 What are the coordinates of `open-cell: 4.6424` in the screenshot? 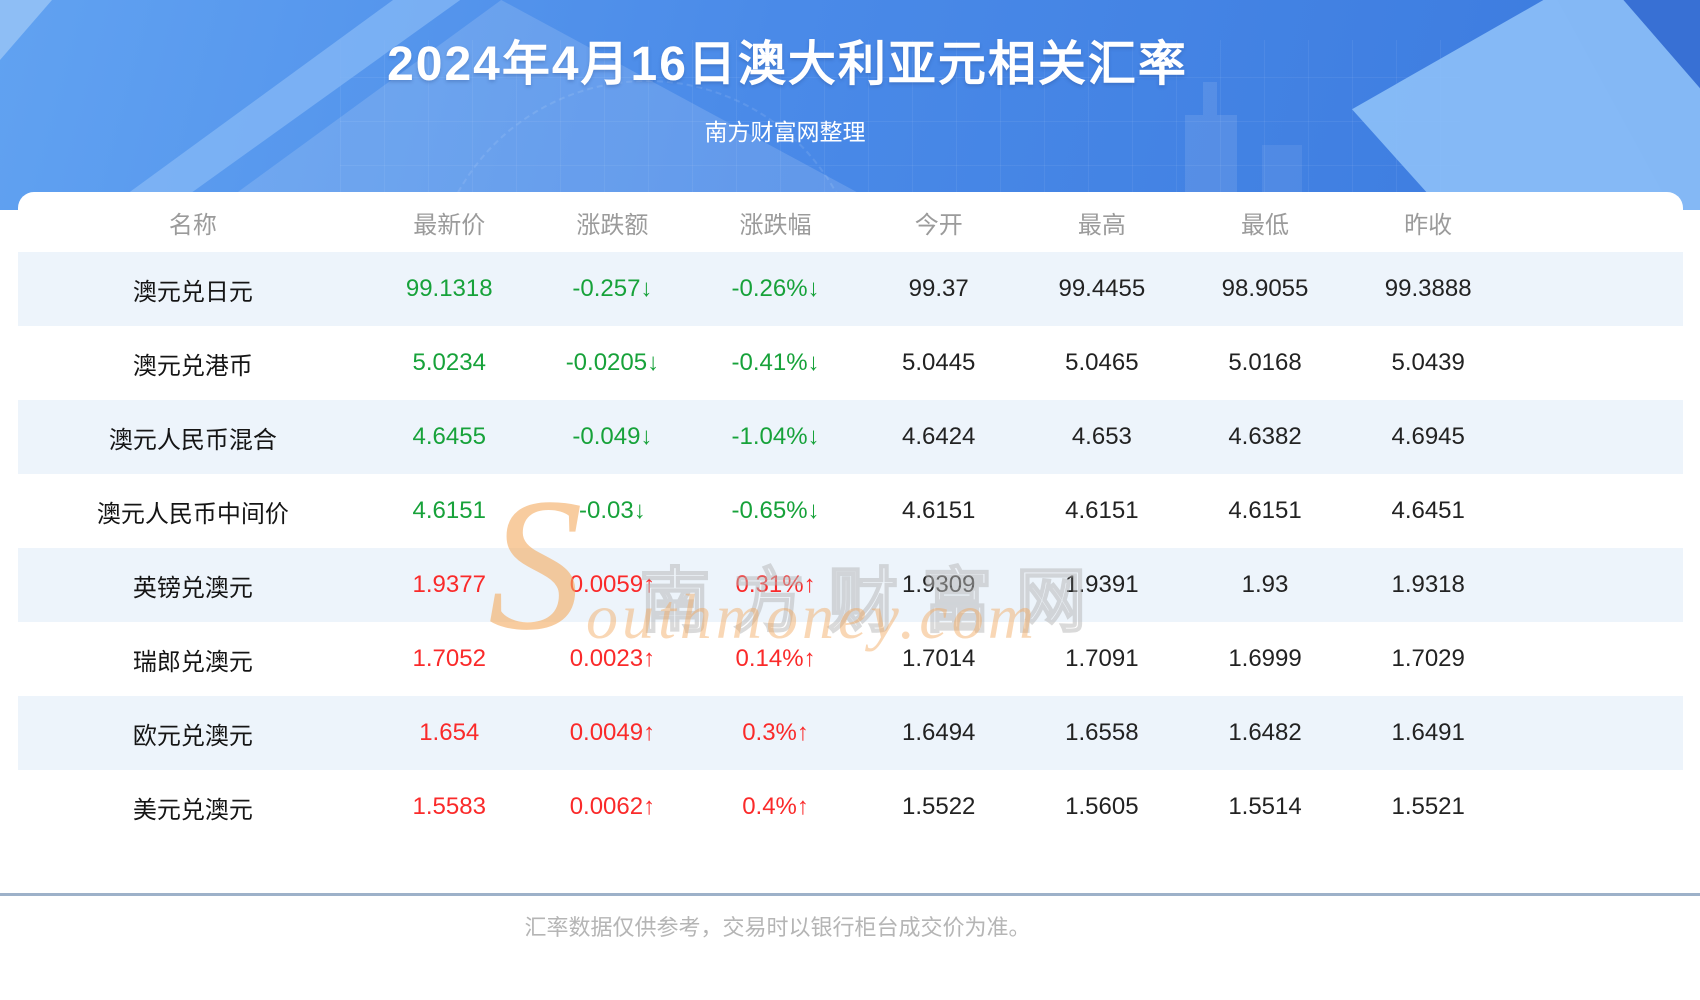 It's located at (939, 437).